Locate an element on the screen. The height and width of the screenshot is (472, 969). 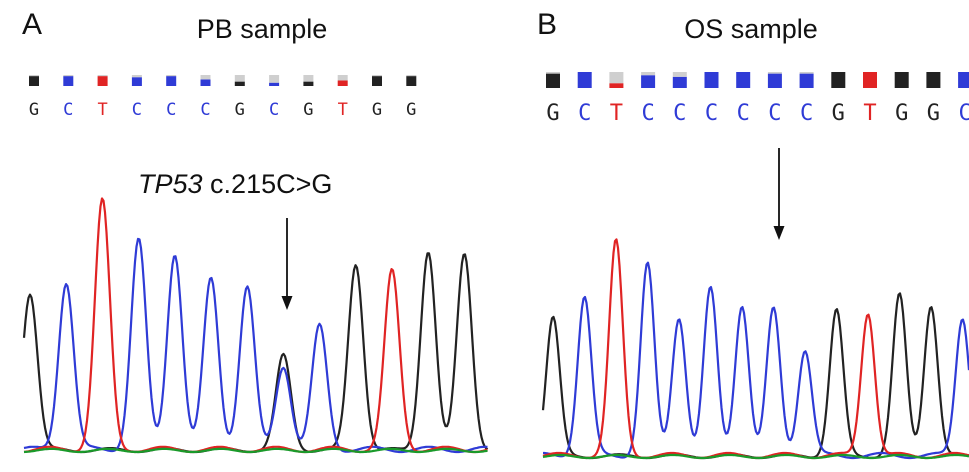
panel-b-variant-arrow is located at coordinates (779, 194).